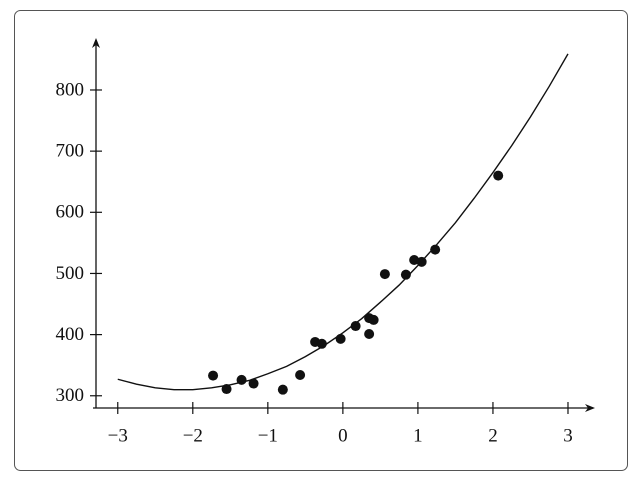 This screenshot has width=642, height=484. I want to click on x-tick-label: 2, so click(493, 435).